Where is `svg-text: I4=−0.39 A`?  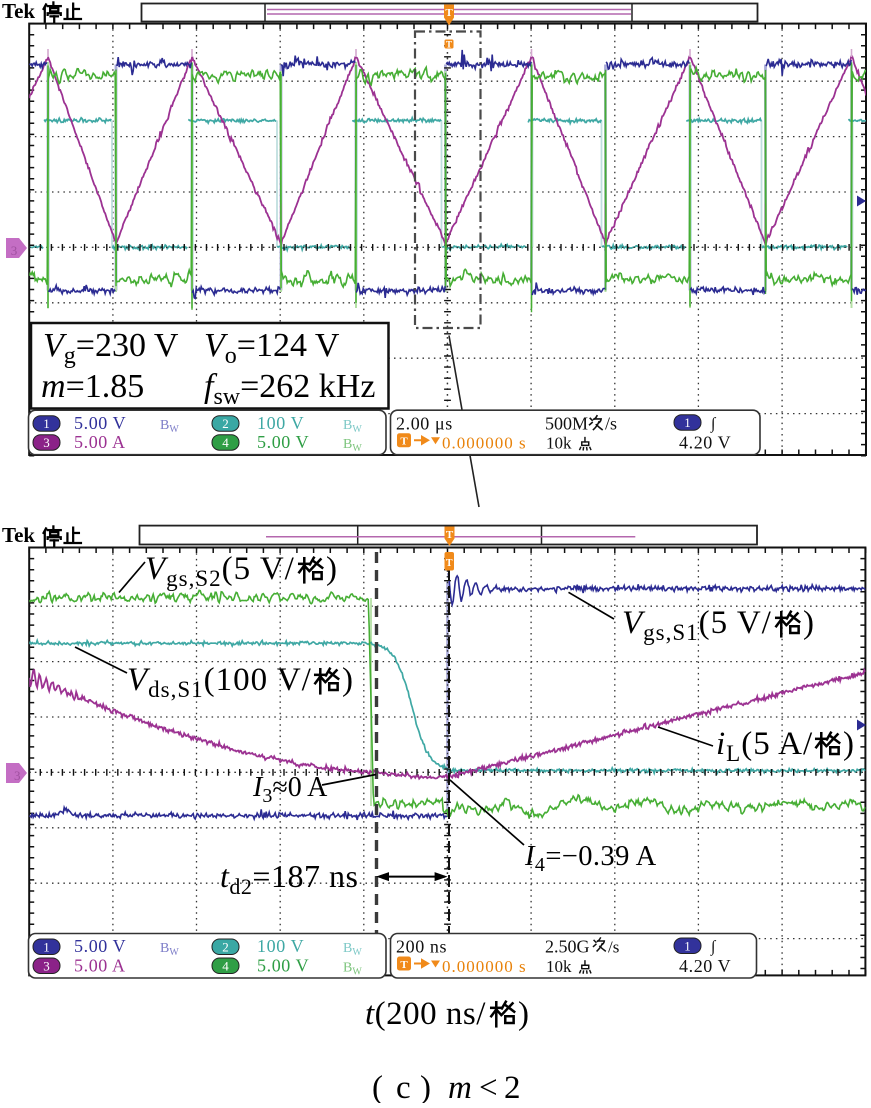 svg-text: I4=−0.39 A is located at coordinates (590, 858).